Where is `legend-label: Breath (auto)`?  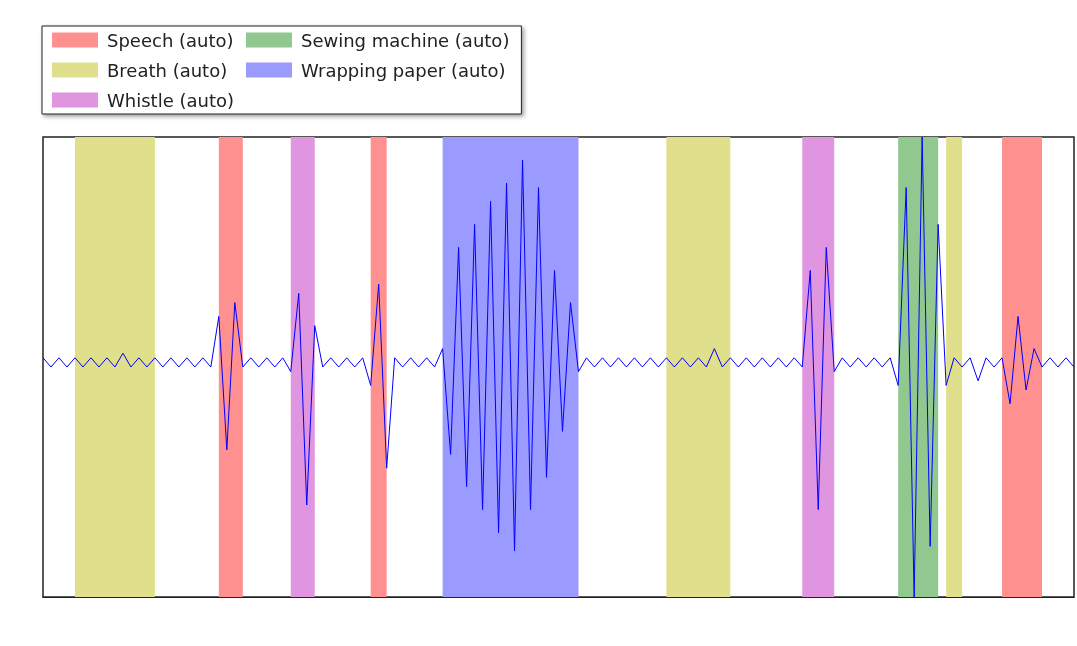
legend-label: Breath (auto) is located at coordinates (167, 70).